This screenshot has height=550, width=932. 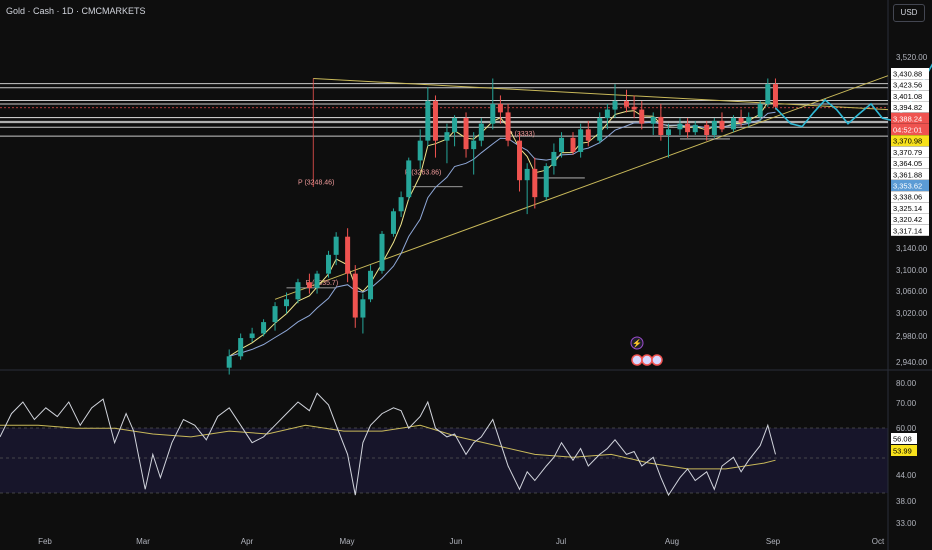 What do you see at coordinates (906, 383) in the screenshot?
I see `rsi-tick-label: 80.00` at bounding box center [906, 383].